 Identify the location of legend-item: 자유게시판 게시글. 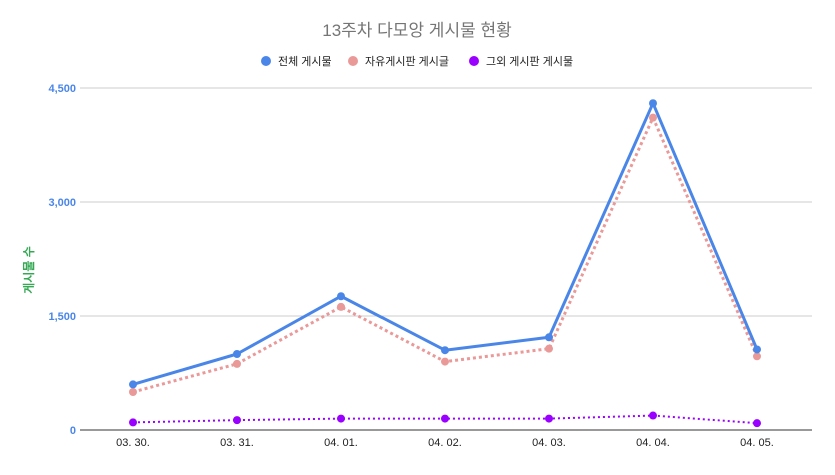
(398, 61).